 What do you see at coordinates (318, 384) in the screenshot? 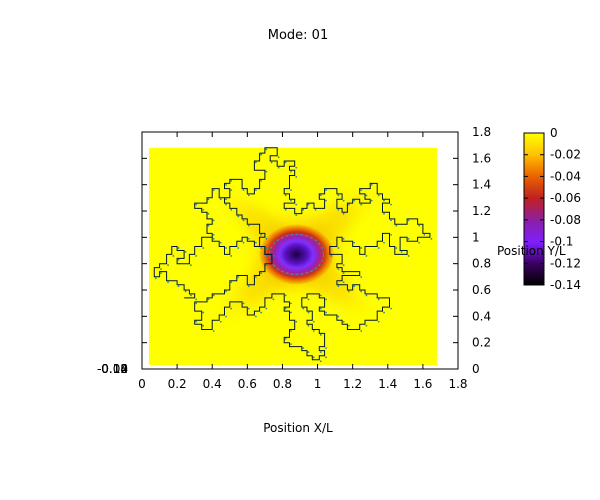
I see `x-tick-label: 1` at bounding box center [318, 384].